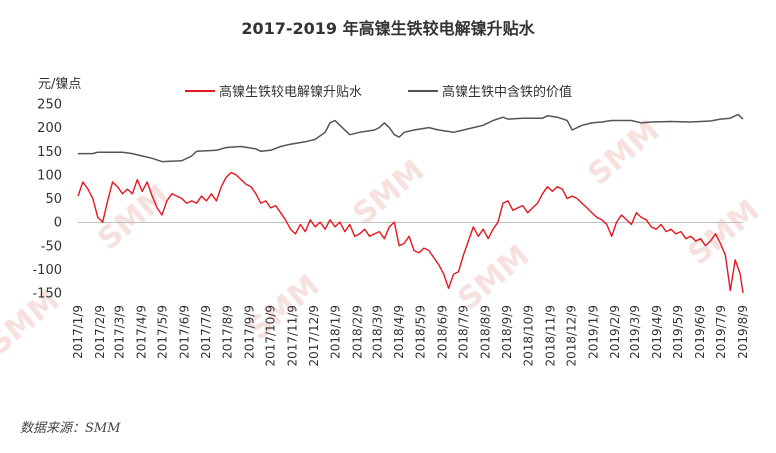 The height and width of the screenshot is (453, 776). What do you see at coordinates (388, 28) in the screenshot?
I see `chart-title: 2017-2019 年高镍生铁较电解镍升贴水` at bounding box center [388, 28].